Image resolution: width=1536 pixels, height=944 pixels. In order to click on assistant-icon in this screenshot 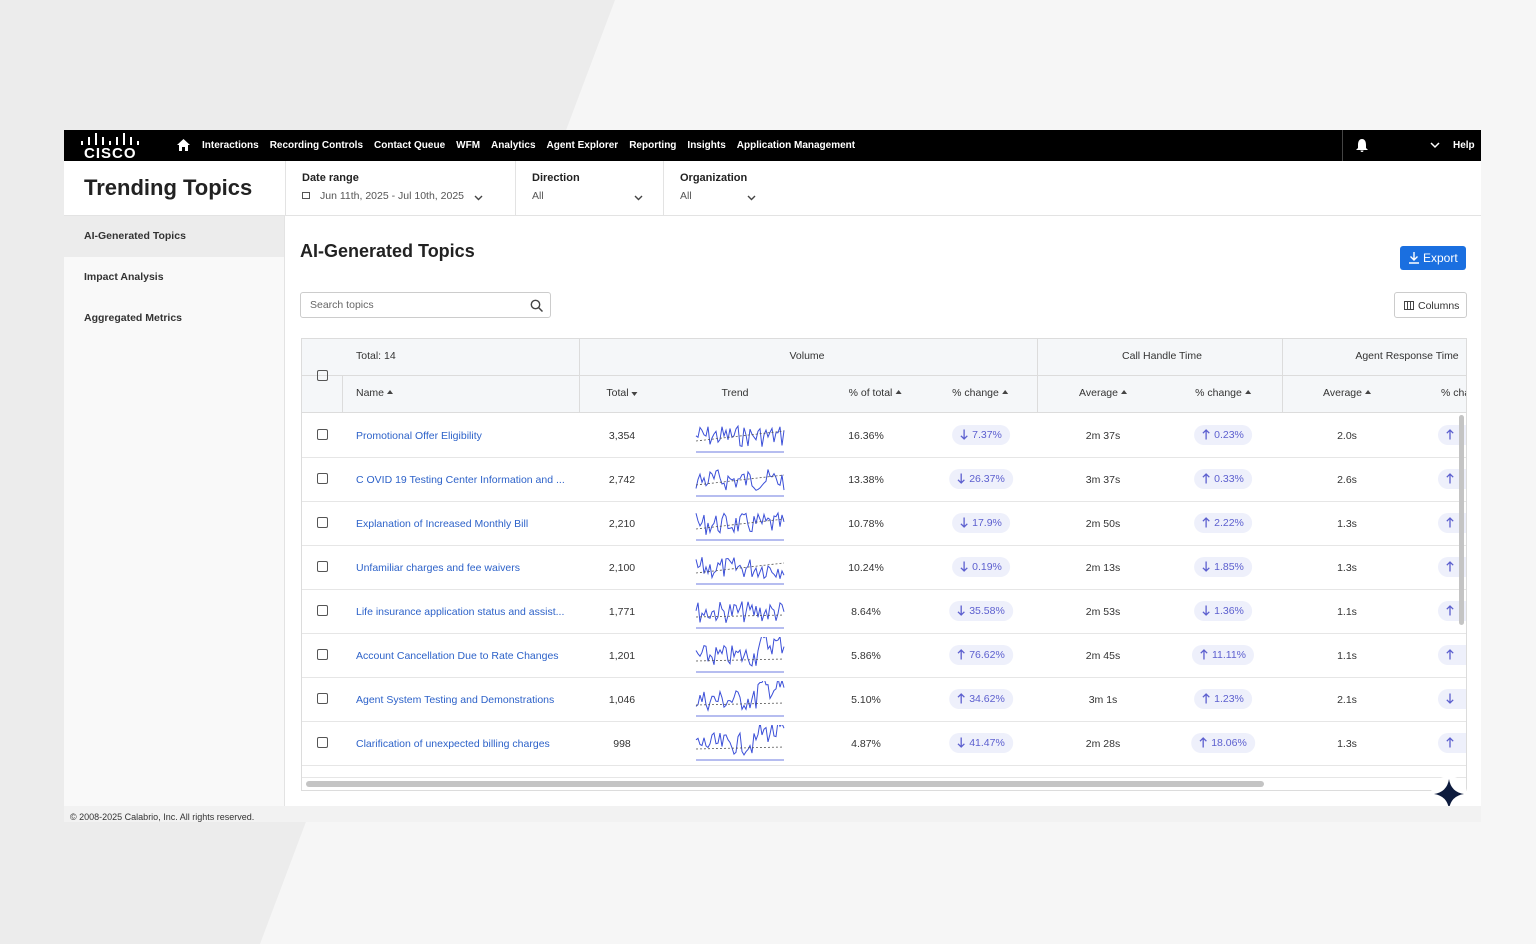, I will do `click(1449, 794)`.